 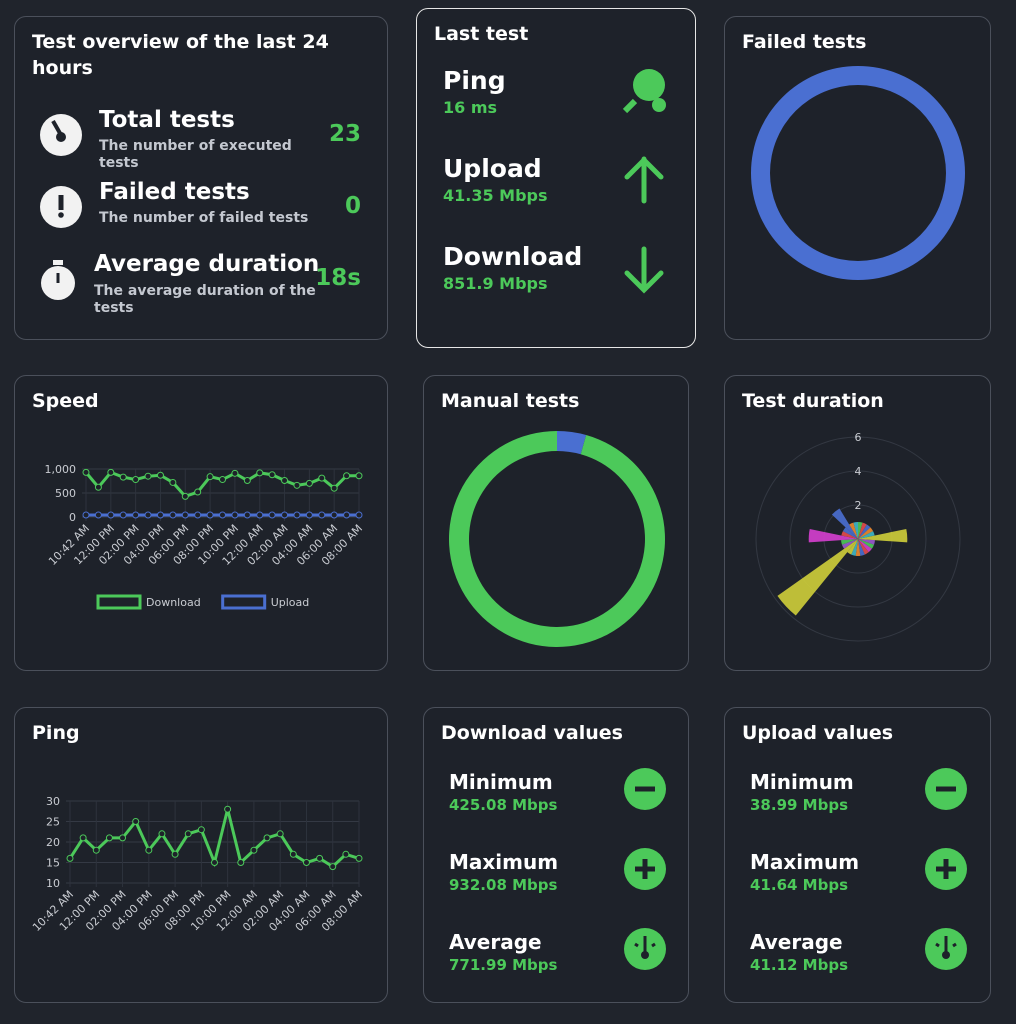 I want to click on item-value: 18s, so click(x=338, y=278).